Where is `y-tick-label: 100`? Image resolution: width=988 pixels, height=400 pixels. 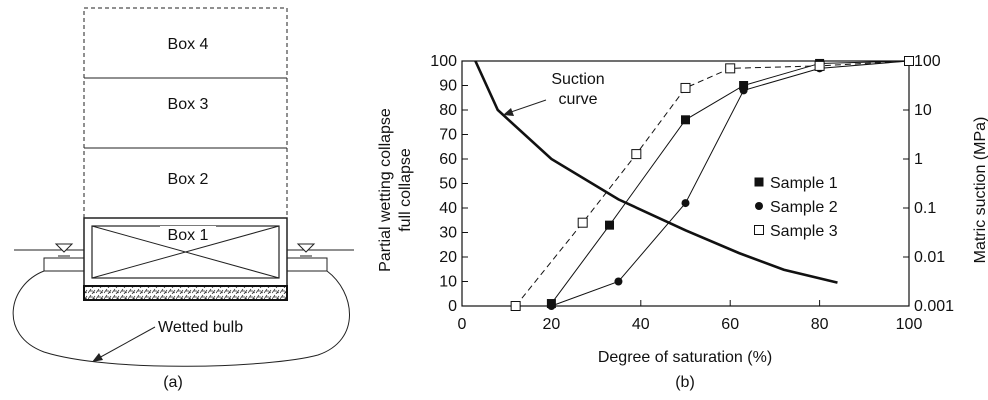
y-tick-label: 100 is located at coordinates (443, 61).